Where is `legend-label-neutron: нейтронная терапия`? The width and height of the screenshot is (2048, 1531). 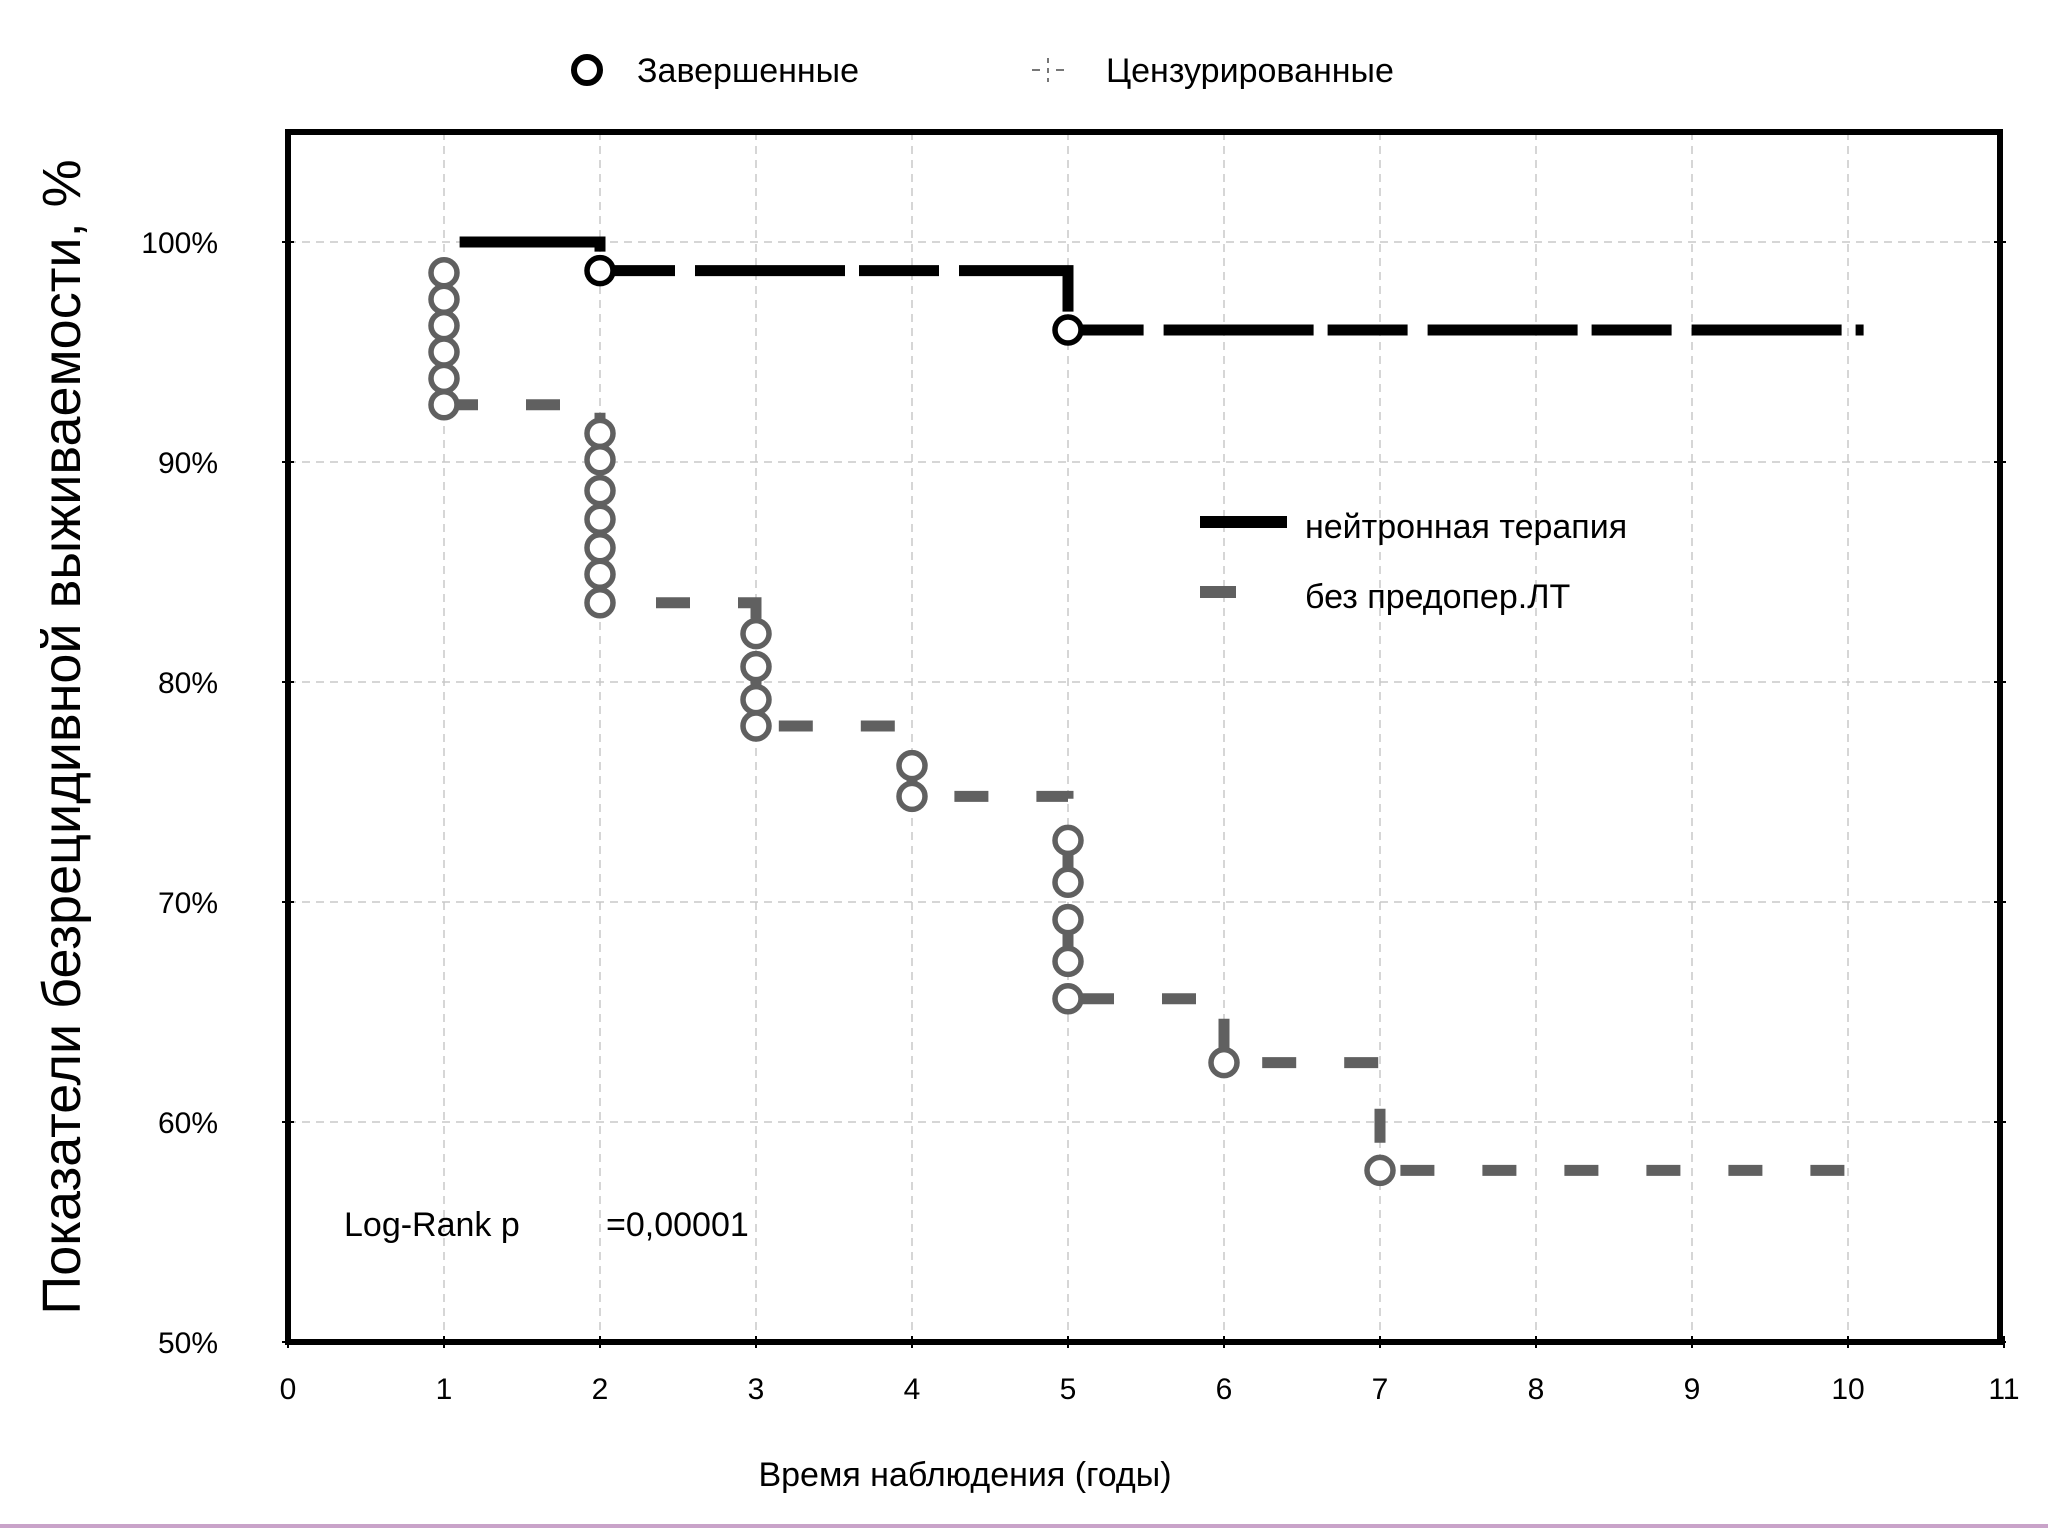
legend-label-neutron: нейтронная терапия is located at coordinates (1466, 527).